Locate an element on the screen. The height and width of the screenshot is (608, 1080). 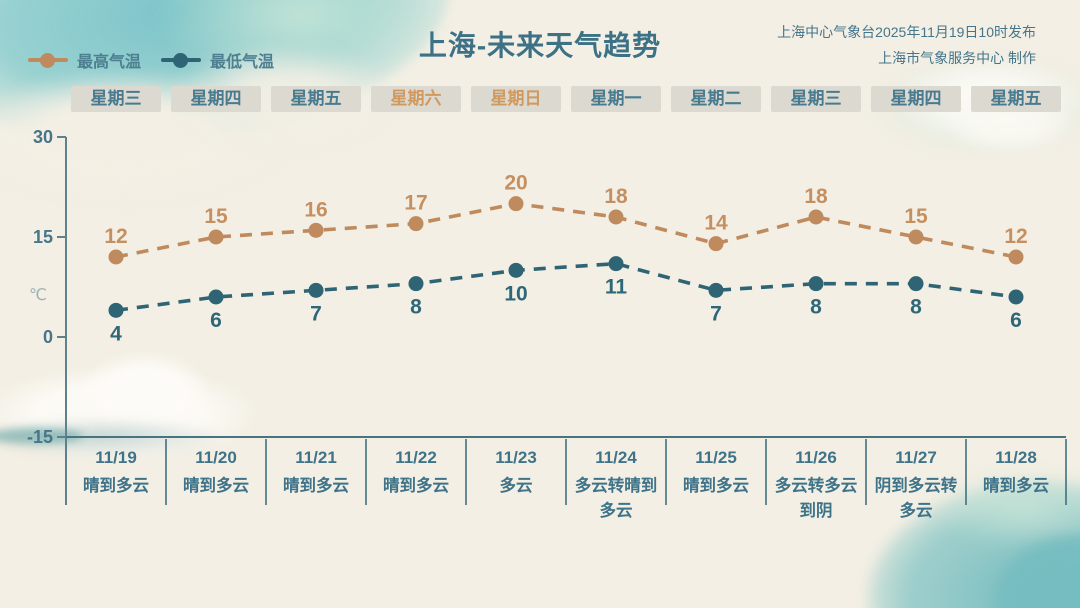
day-column: 11/23 多云 is located at coordinates (516, 486).